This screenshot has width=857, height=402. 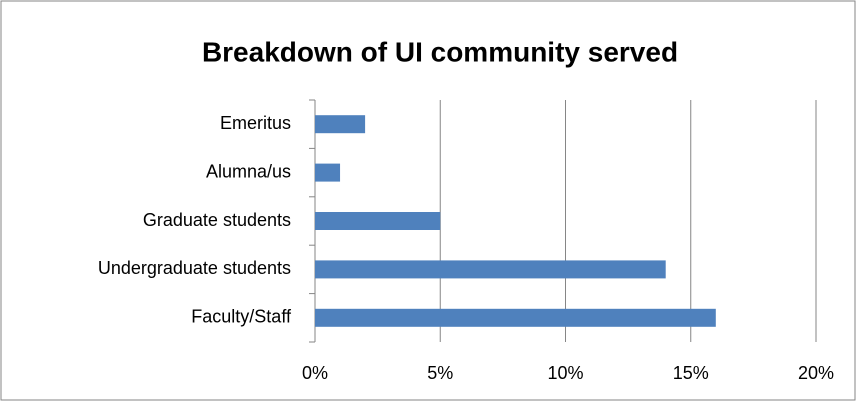 What do you see at coordinates (440, 373) in the screenshot?
I see `x-tick-label: 5%` at bounding box center [440, 373].